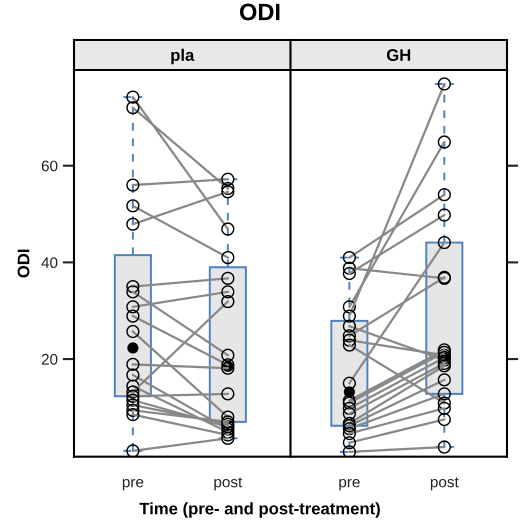 The height and width of the screenshot is (524, 520). I want to click on x-axis-title: Time (pre- and post-treatment), so click(260, 510).